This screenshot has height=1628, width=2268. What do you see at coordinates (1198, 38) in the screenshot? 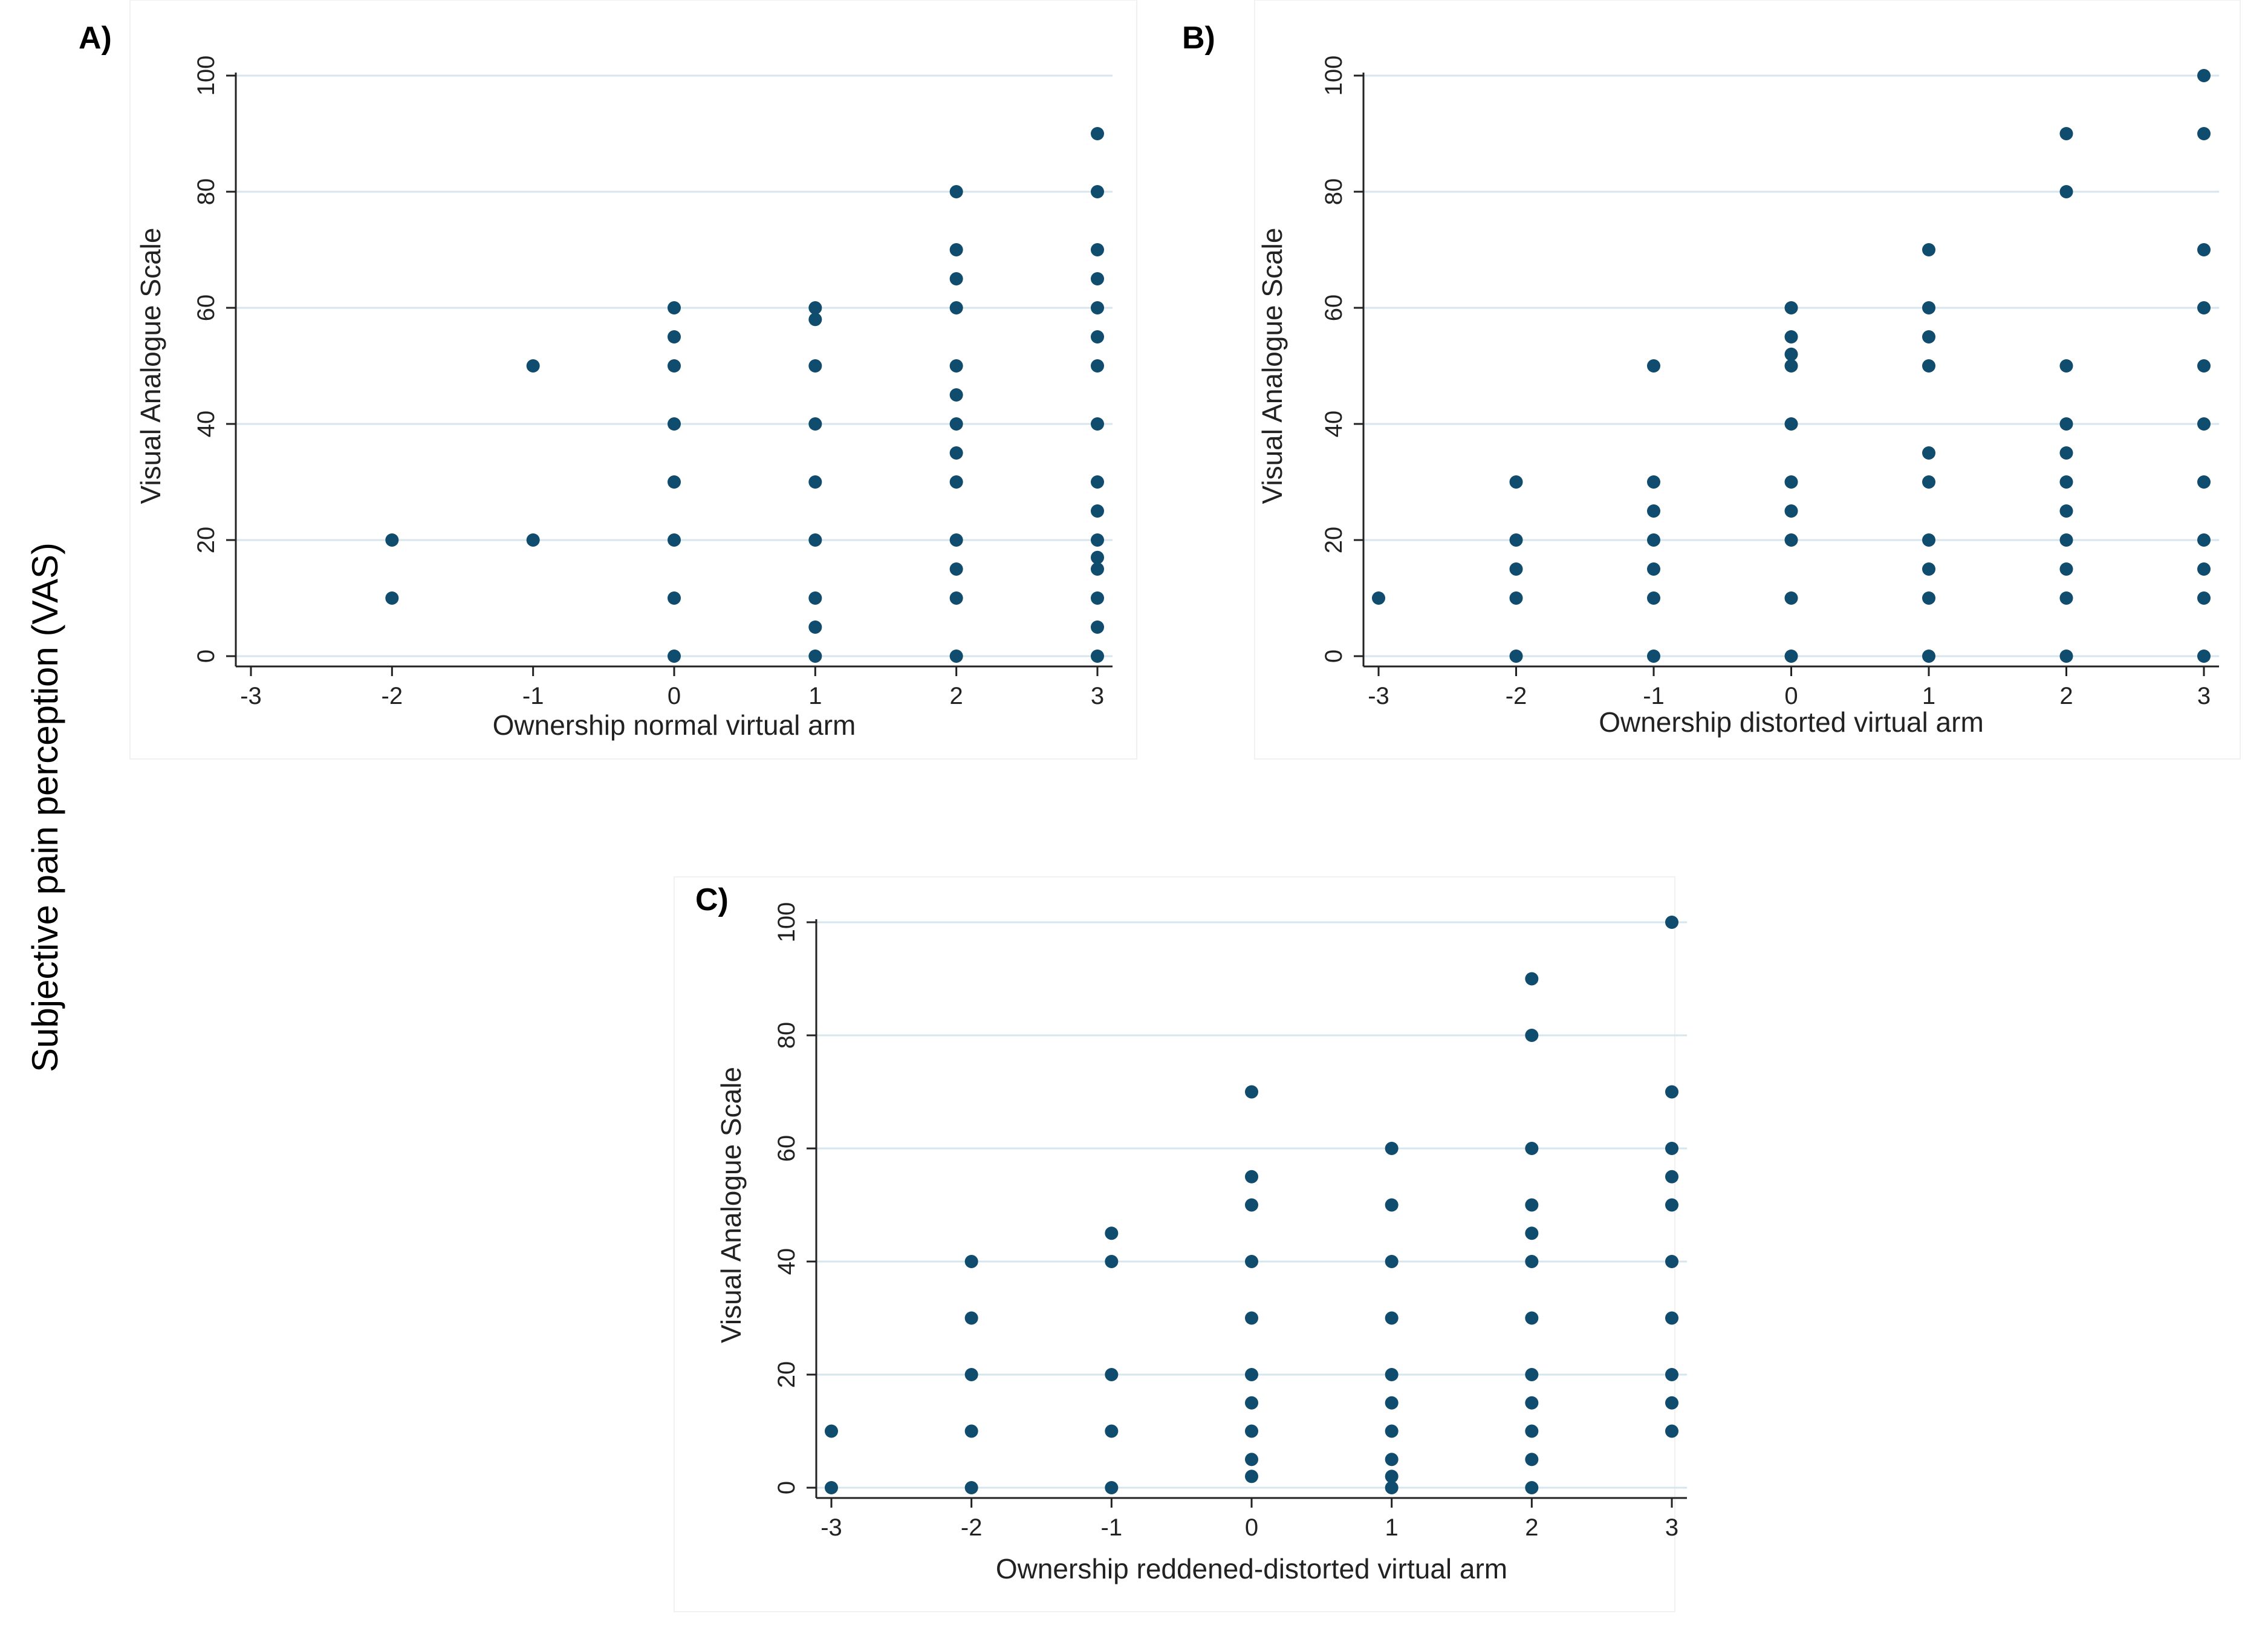
I see `panel-label: B)` at bounding box center [1198, 38].